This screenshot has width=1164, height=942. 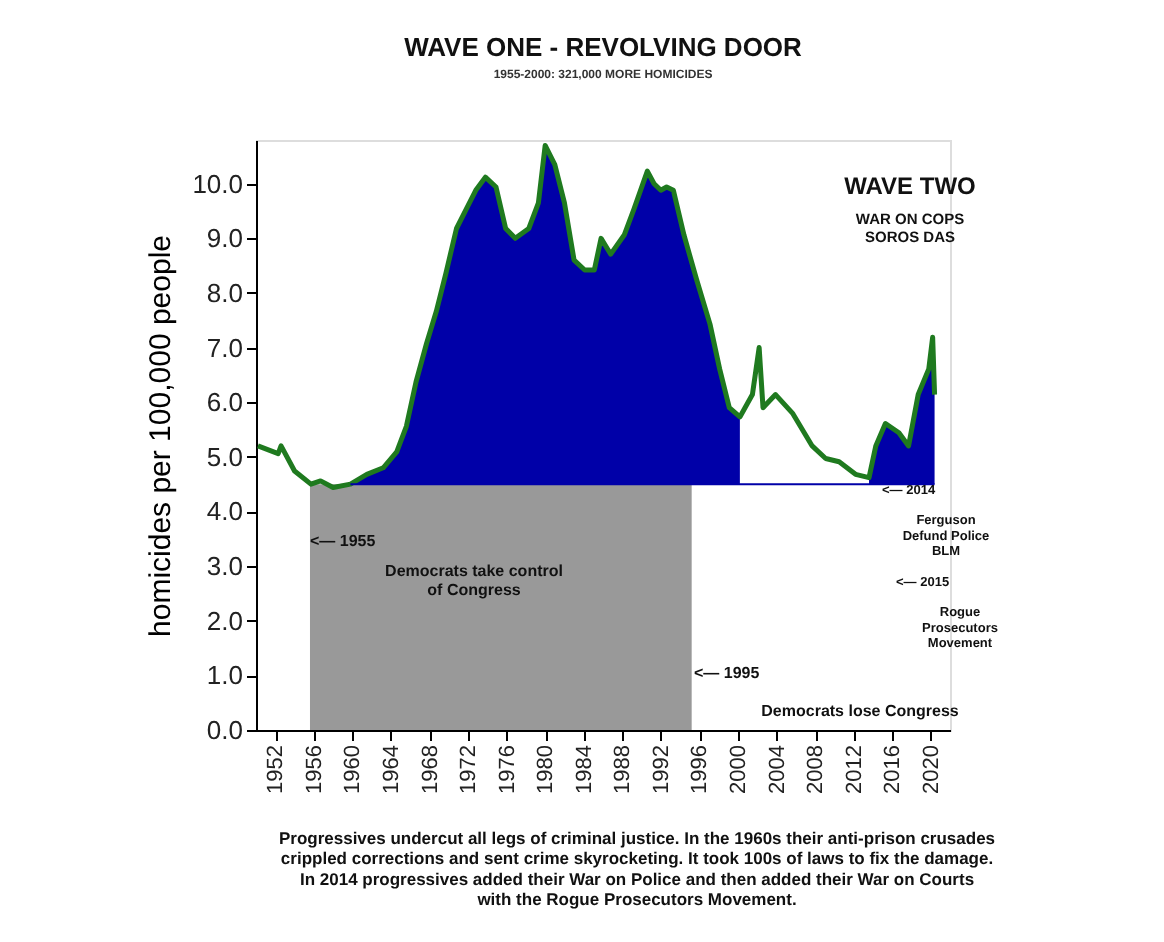 What do you see at coordinates (738, 769) in the screenshot?
I see `x-tick-label: 2000` at bounding box center [738, 769].